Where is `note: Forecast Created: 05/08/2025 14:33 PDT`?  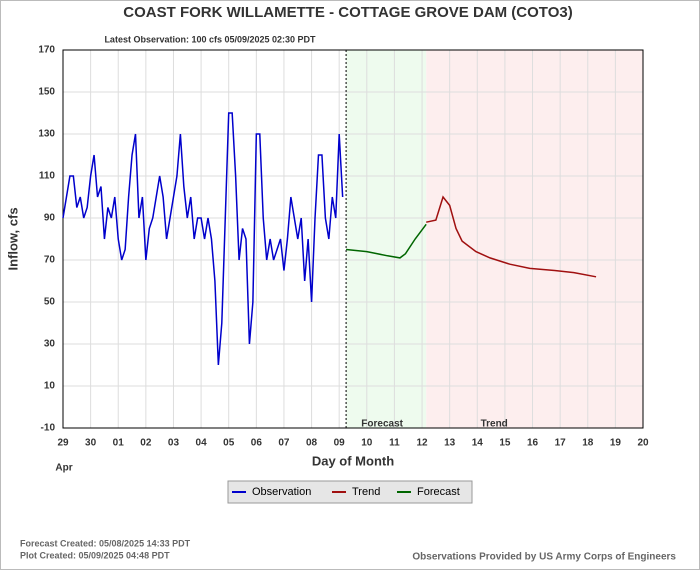 note: Forecast Created: 05/08/2025 14:33 PDT is located at coordinates (105, 543).